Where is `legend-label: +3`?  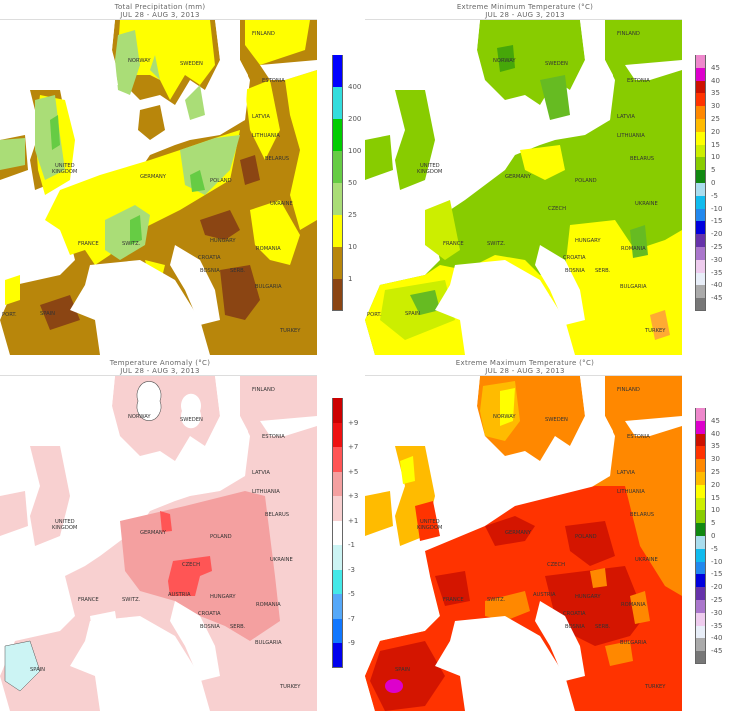
legend-label: +3 is located at coordinates (353, 496).